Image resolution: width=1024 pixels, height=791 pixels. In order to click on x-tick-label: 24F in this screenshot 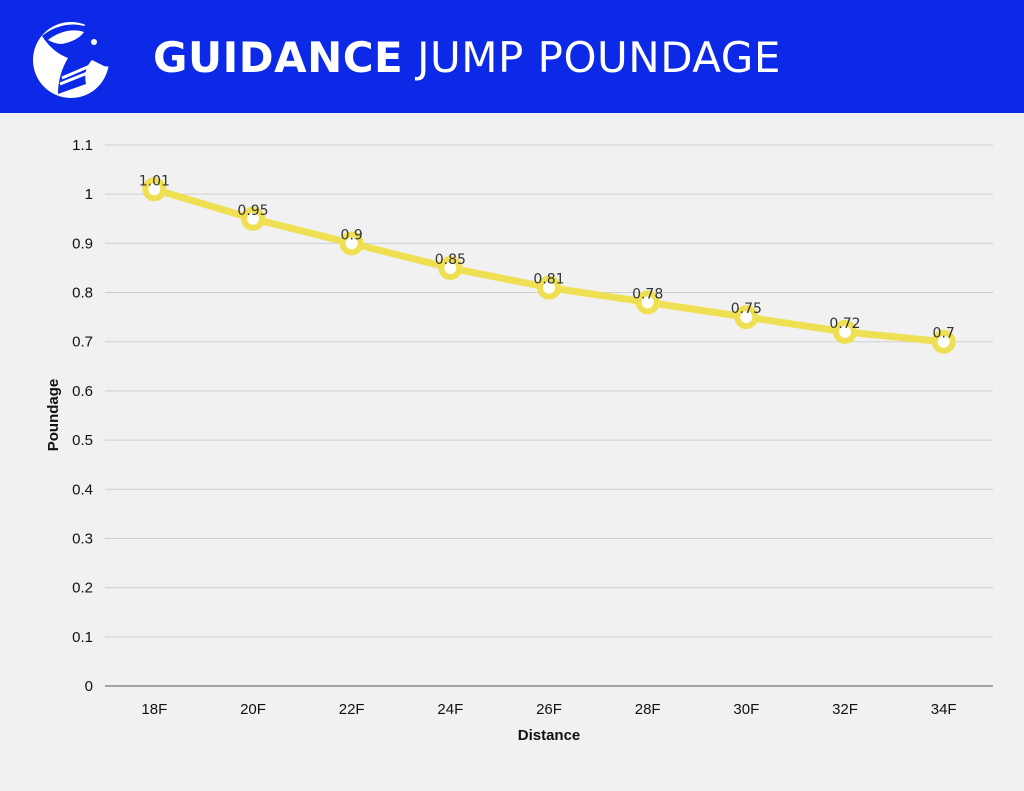, I will do `click(450, 709)`.